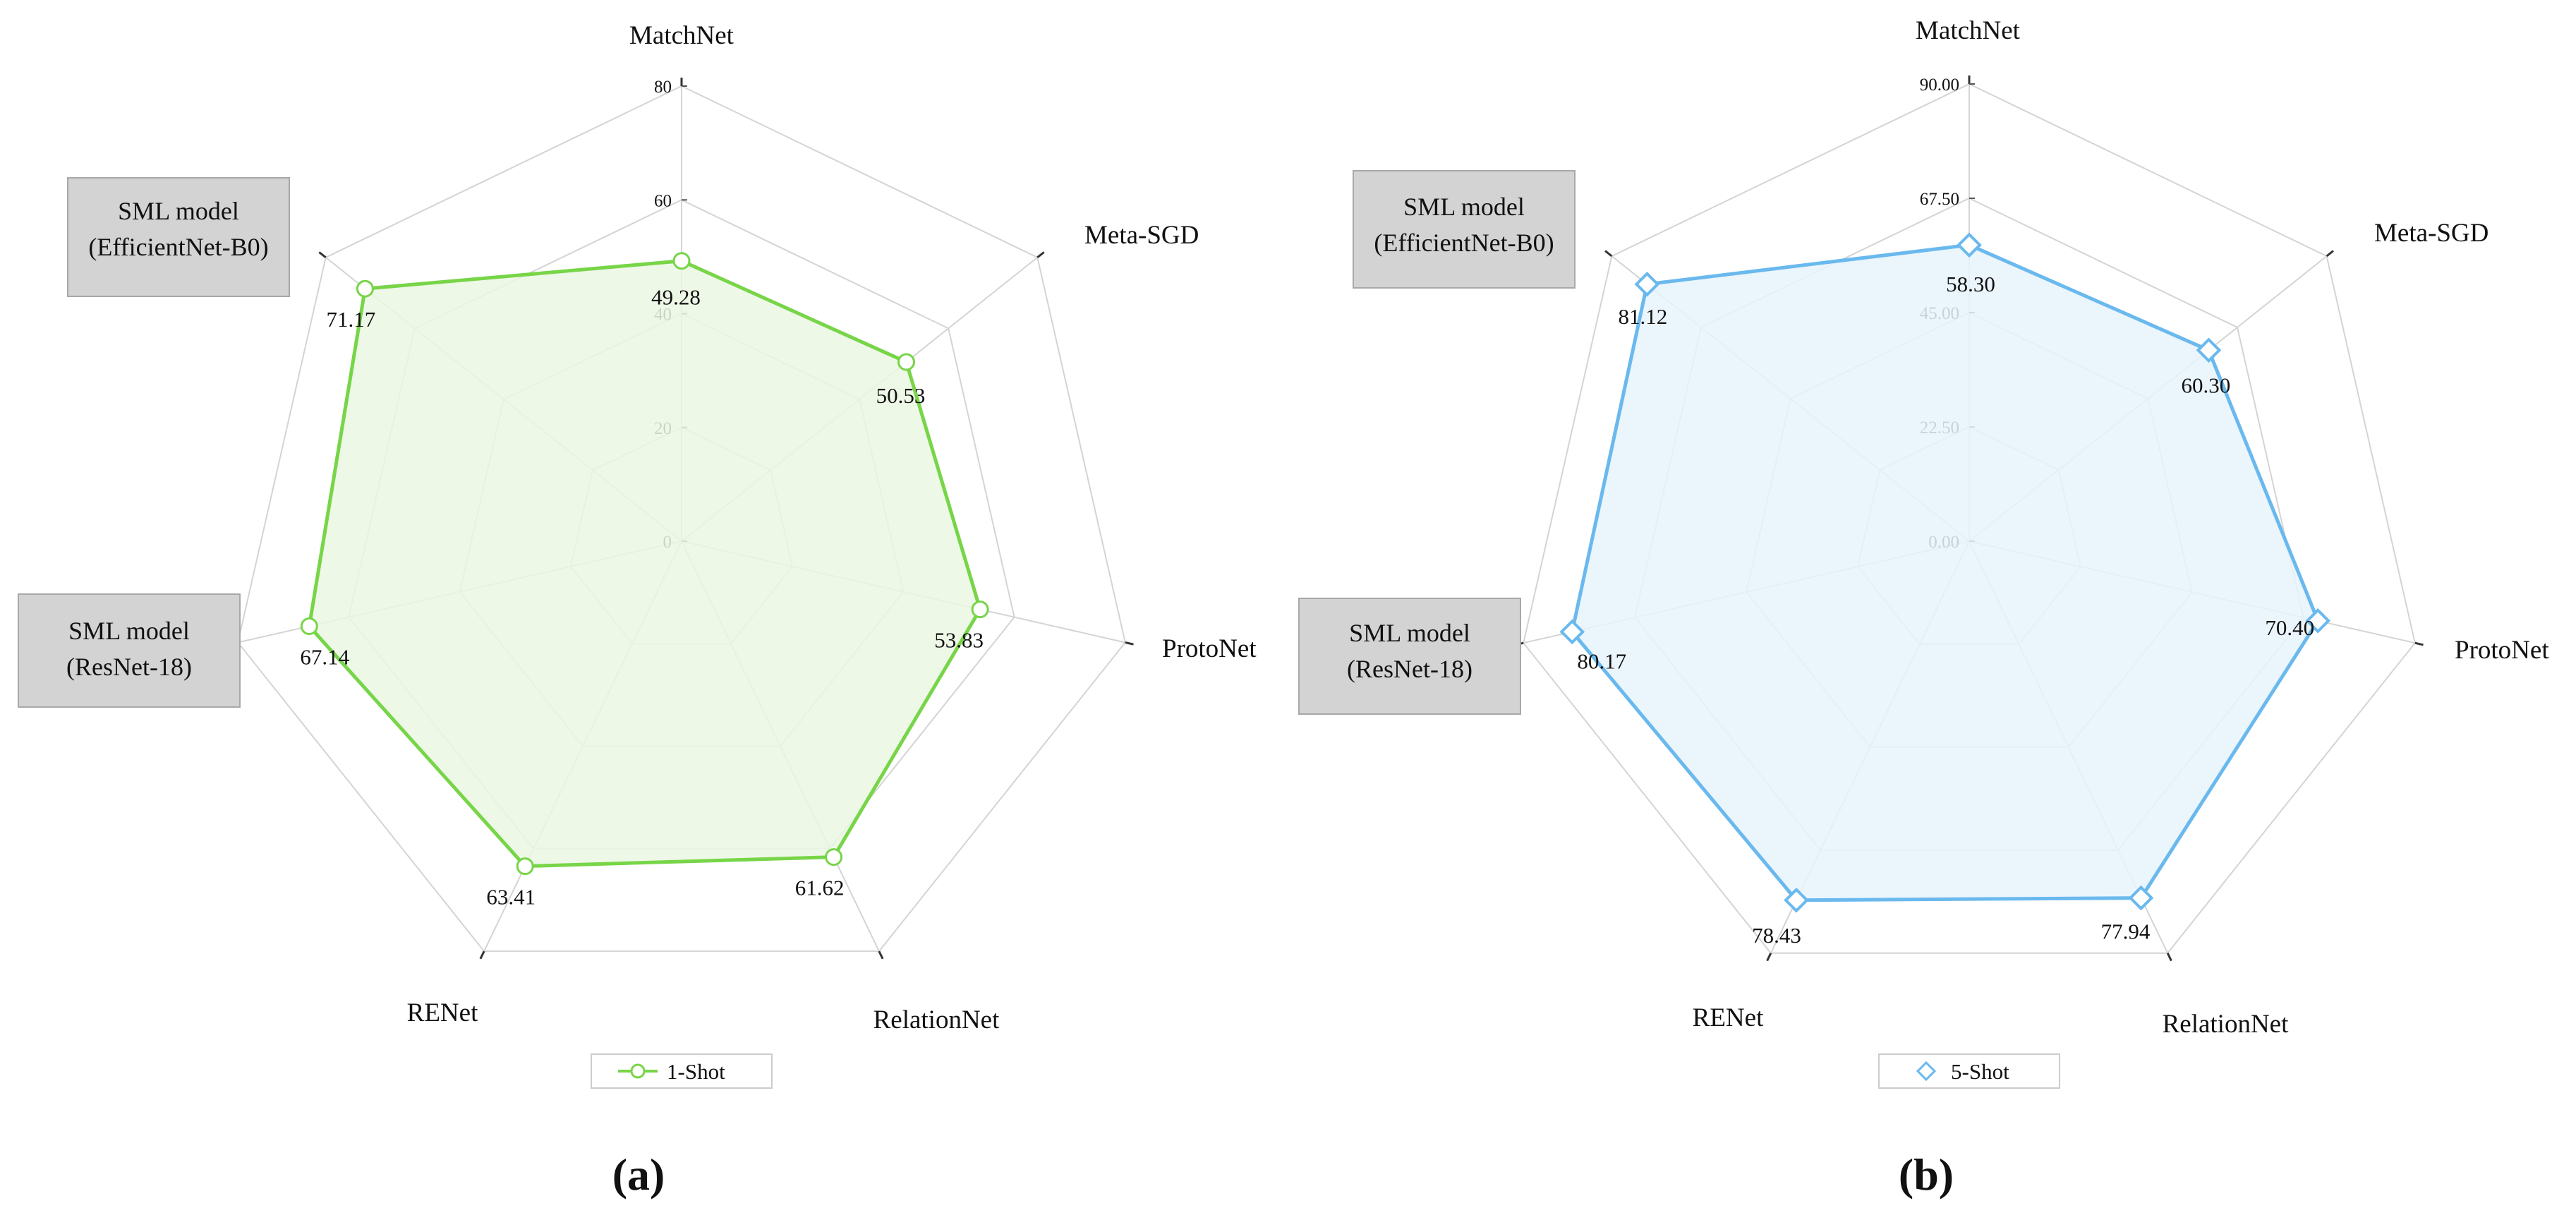  What do you see at coordinates (1940, 85) in the screenshot?
I see `radial-tick-label: 90.00` at bounding box center [1940, 85].